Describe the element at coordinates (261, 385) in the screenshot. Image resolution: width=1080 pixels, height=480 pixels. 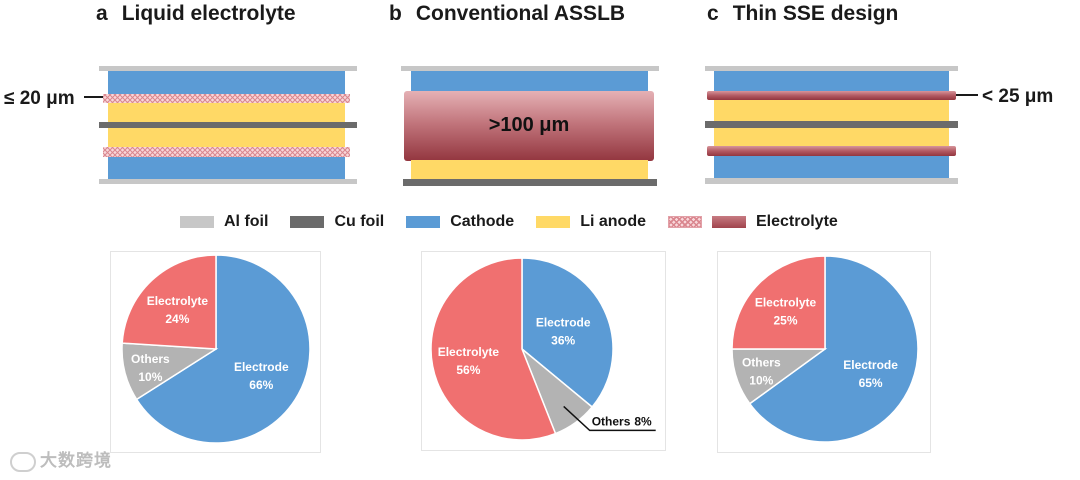
I see `pie-a-label-electrode-pct: 66%` at that location.